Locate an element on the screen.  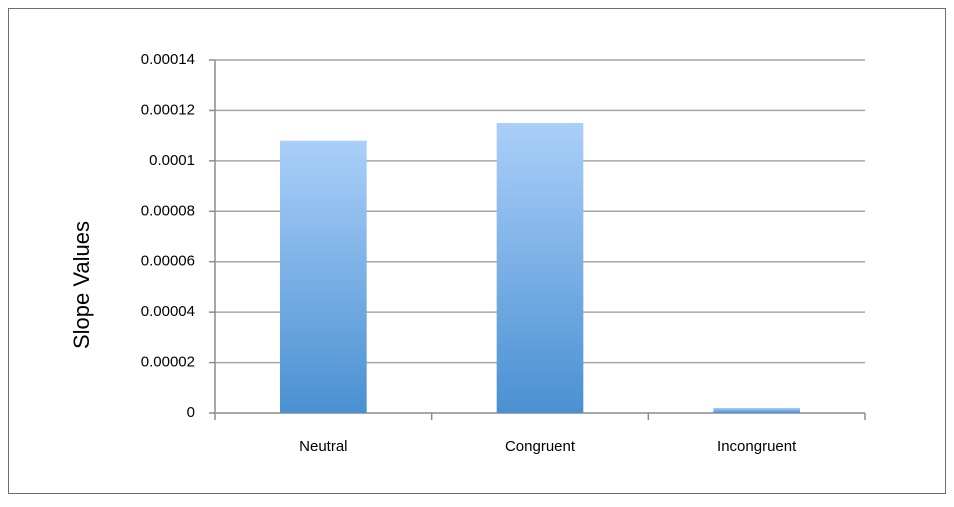
y-tick-label: 0.00014 is located at coordinates (168, 59).